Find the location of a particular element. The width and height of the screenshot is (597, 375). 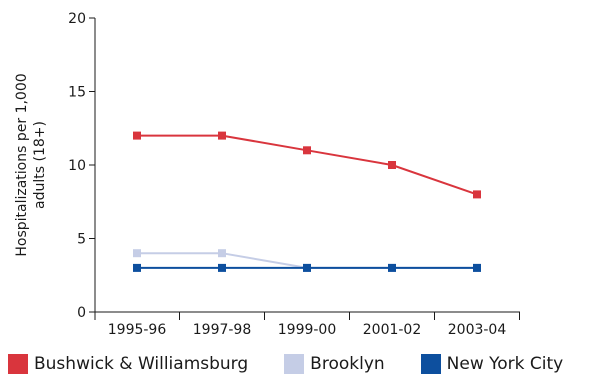

legend-item-nyc: New York City is located at coordinates (492, 364).